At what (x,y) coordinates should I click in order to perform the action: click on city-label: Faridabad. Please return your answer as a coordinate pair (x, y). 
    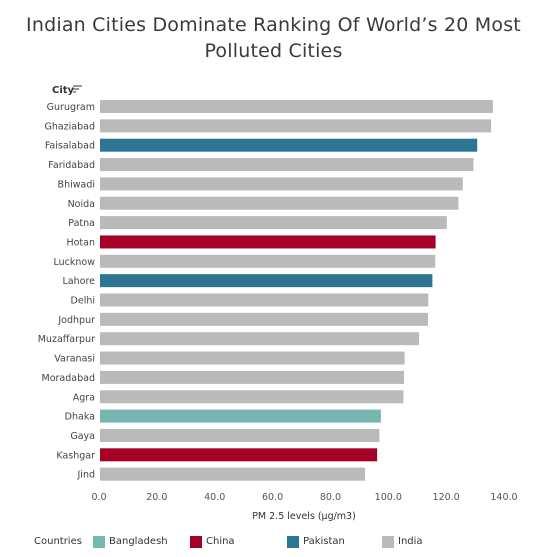
    Looking at the image, I should click on (71, 165).